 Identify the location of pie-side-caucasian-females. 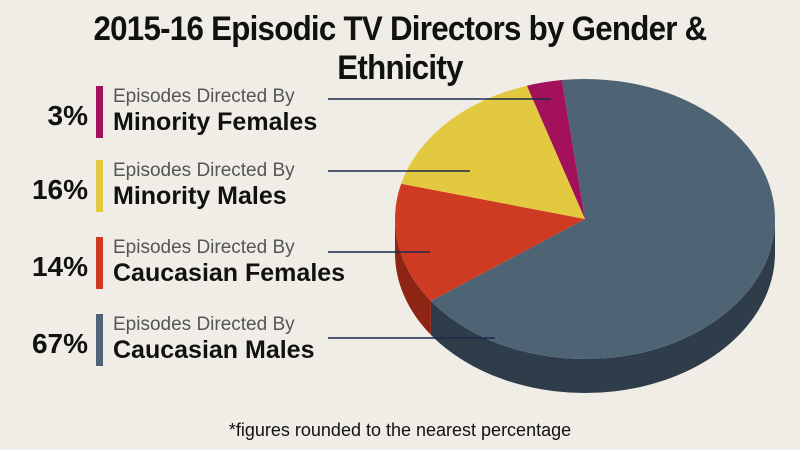
(413, 277).